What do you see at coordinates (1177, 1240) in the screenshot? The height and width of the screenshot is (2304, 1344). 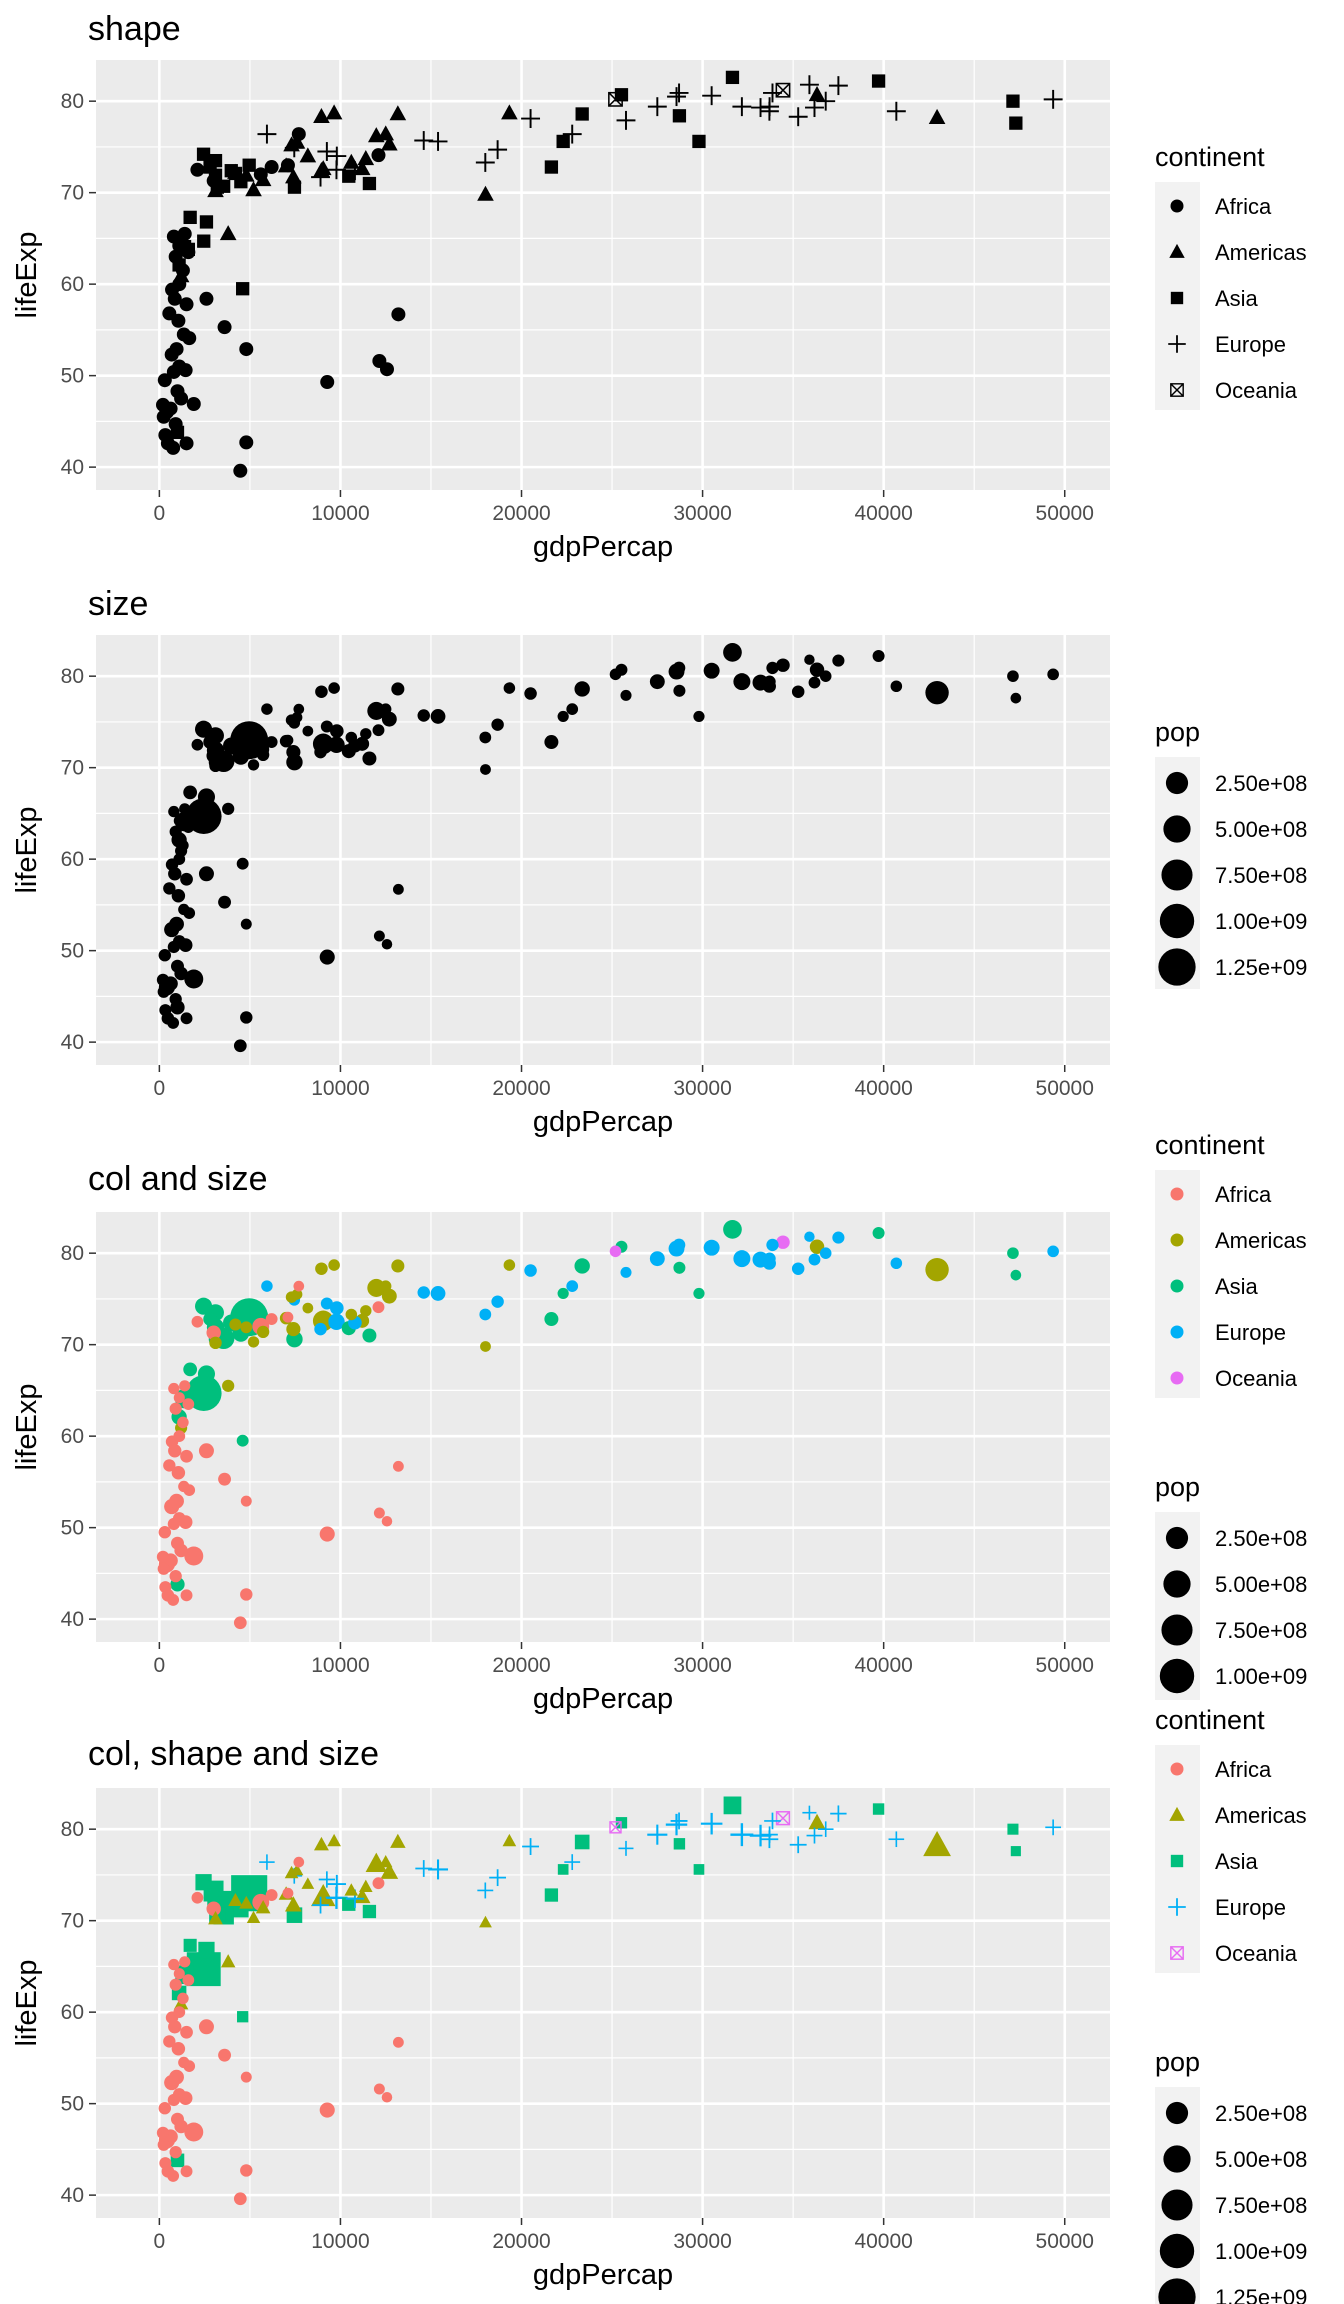 I see `legend-key-americas` at bounding box center [1177, 1240].